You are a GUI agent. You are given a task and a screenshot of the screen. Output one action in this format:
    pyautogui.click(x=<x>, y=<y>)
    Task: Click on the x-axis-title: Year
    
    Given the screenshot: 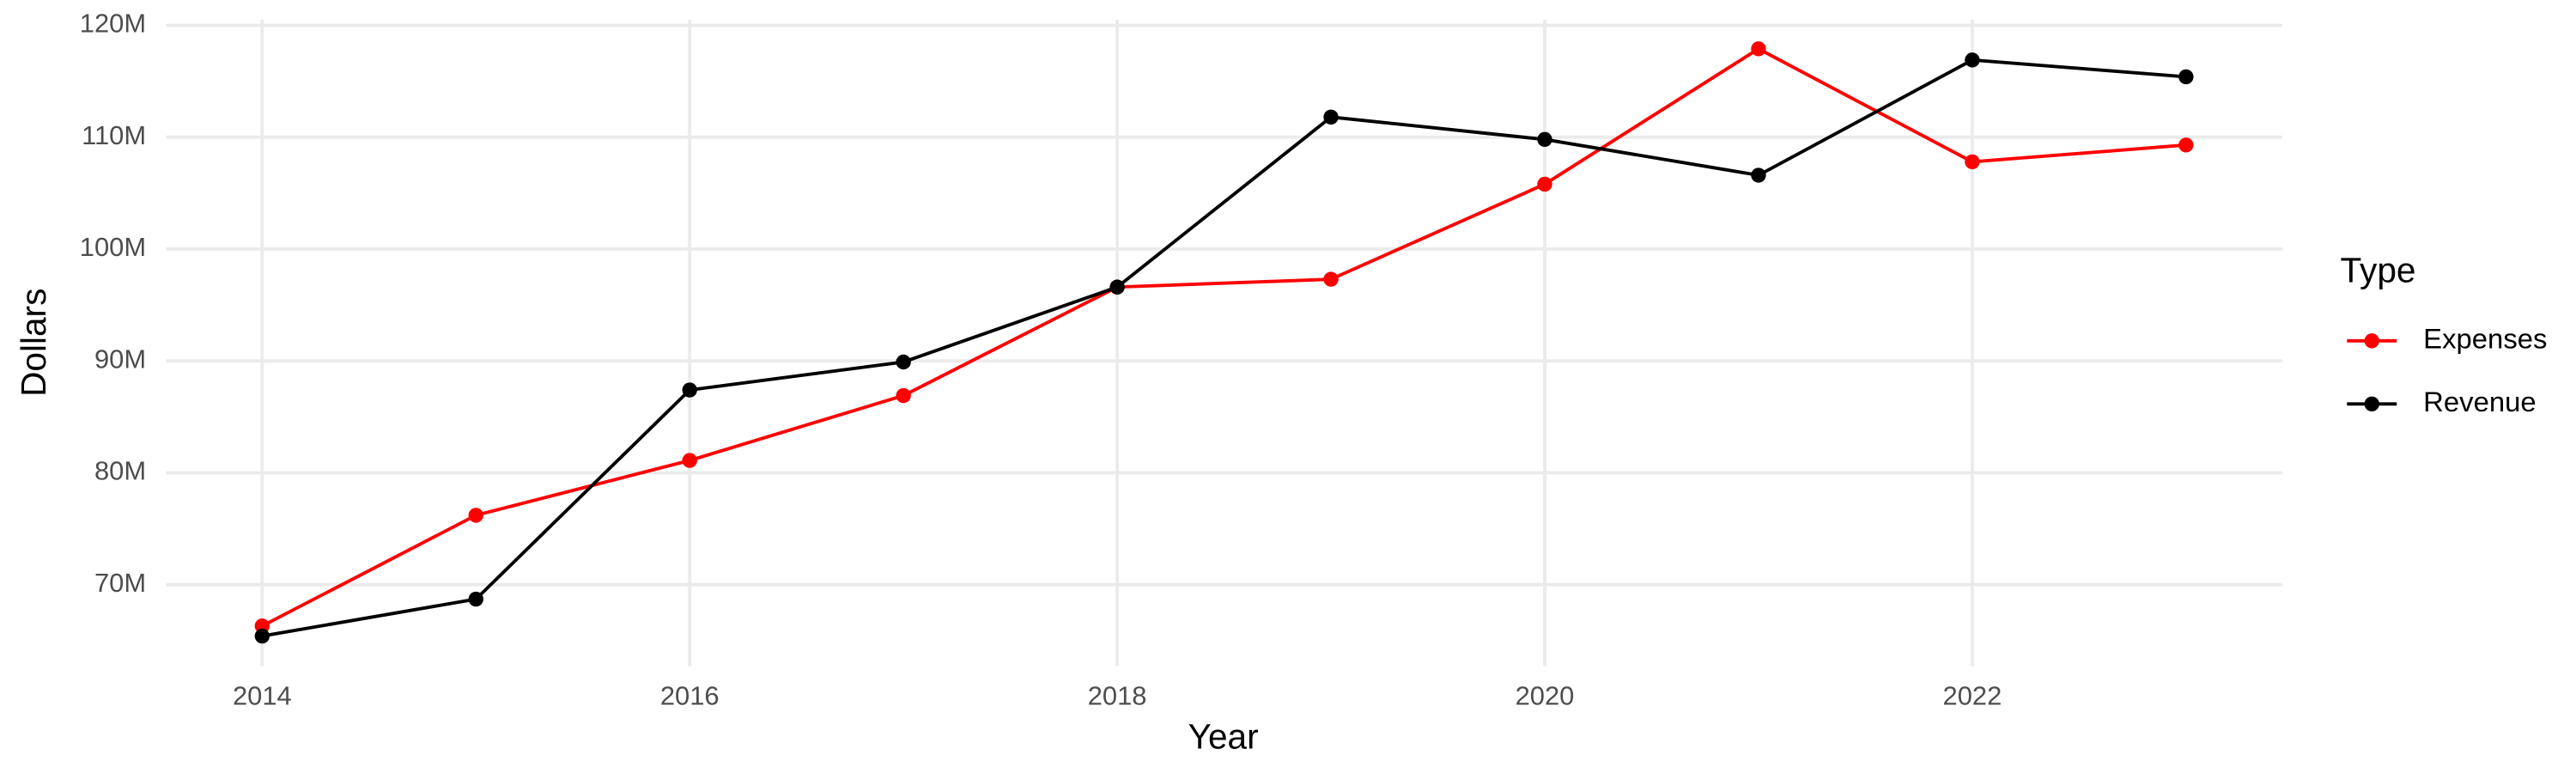 What is the action you would take?
    pyautogui.click(x=1224, y=736)
    